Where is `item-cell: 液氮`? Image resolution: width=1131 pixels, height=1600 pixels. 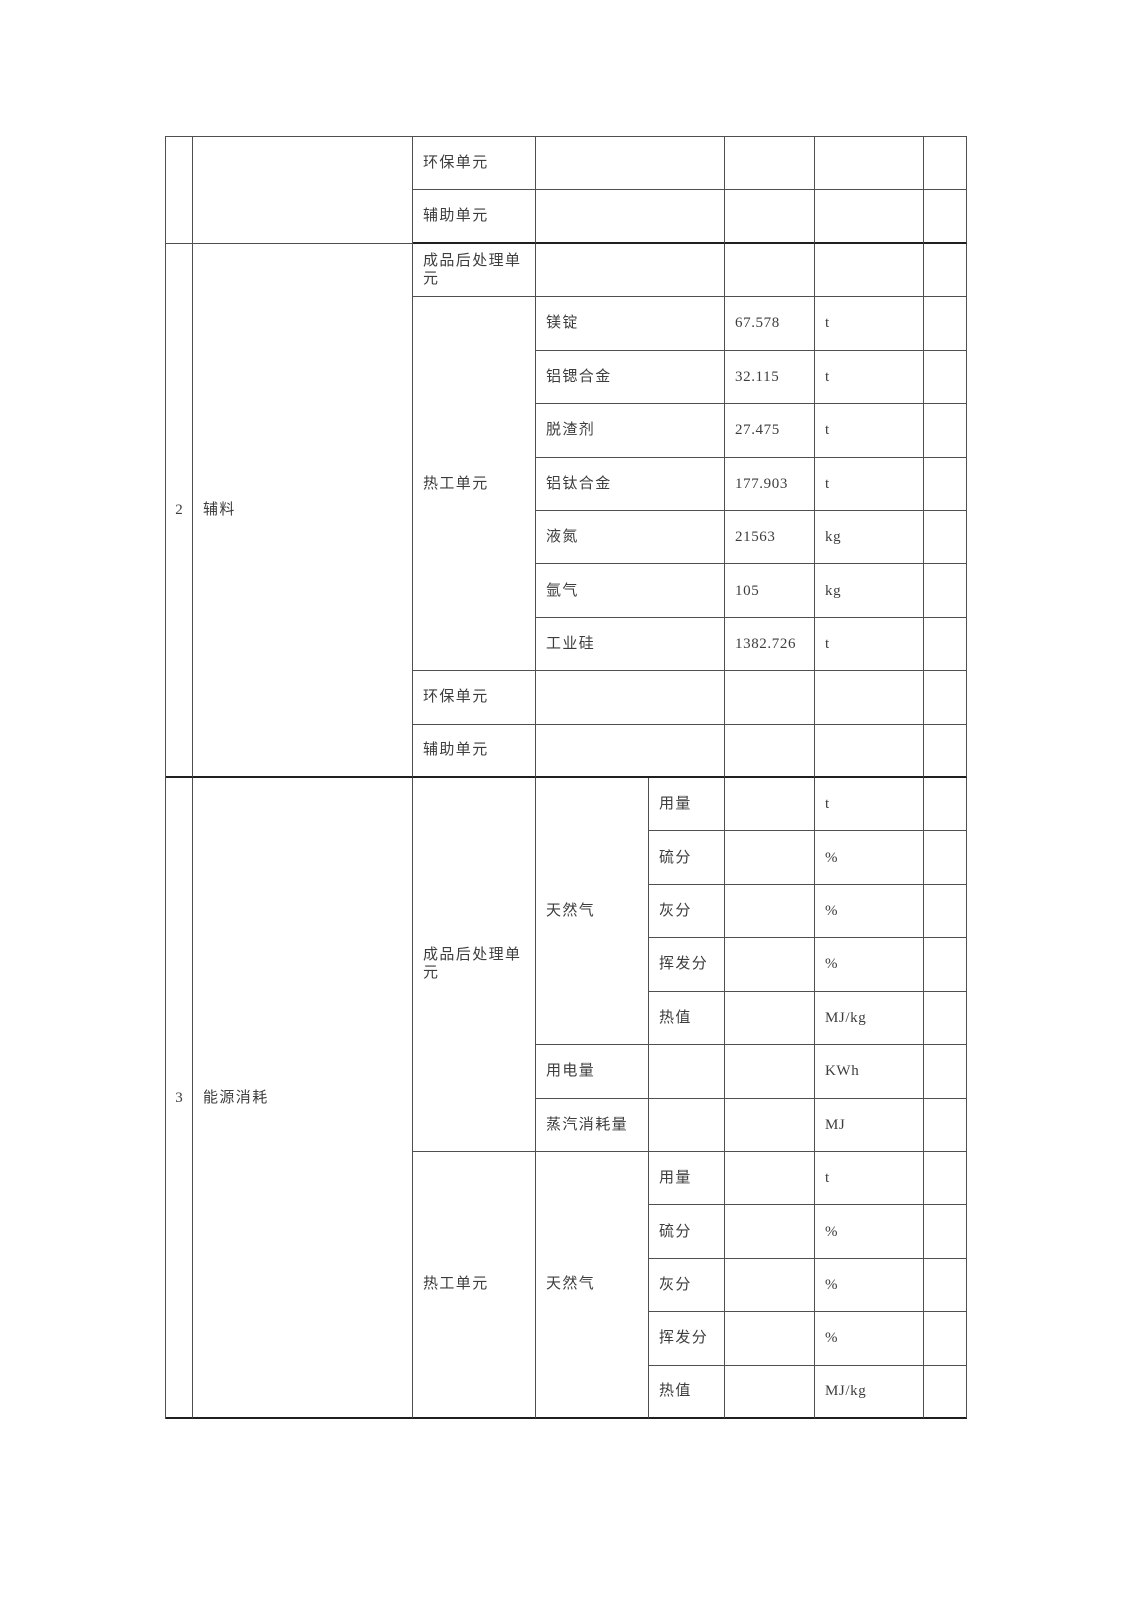 item-cell: 液氮 is located at coordinates (630, 537).